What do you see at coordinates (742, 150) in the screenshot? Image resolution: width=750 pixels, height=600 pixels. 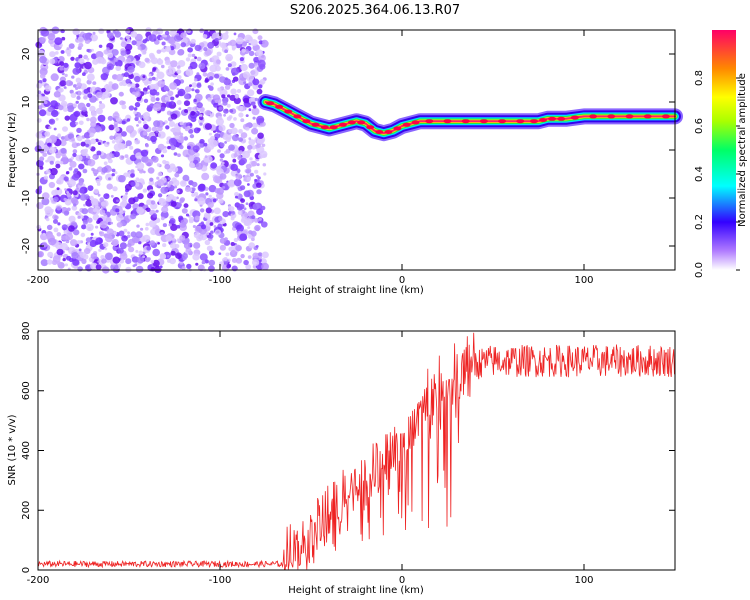 I see `colorbar-label: Normalized spectral amplitude` at bounding box center [742, 150].